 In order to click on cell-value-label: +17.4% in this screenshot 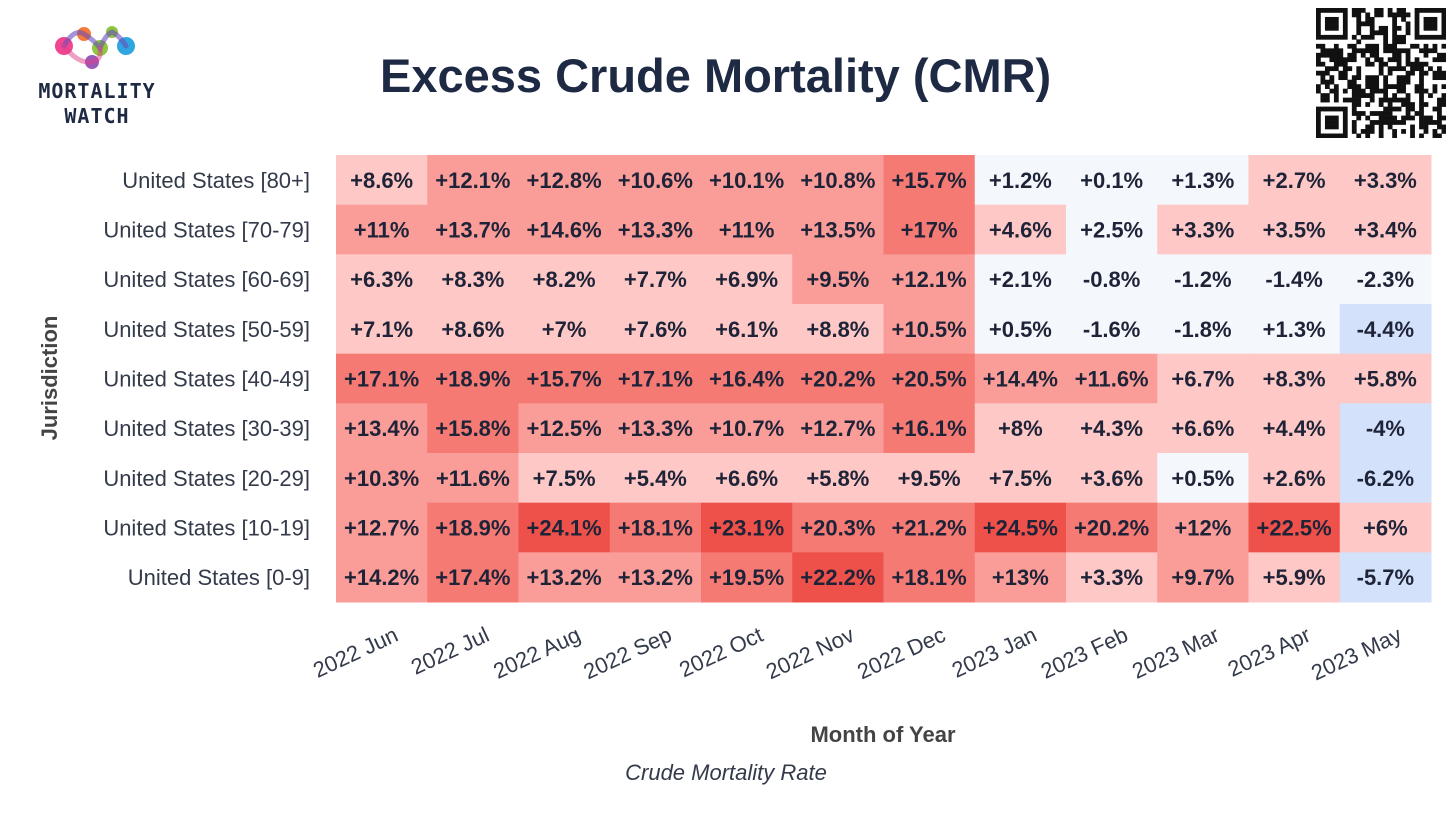, I will do `click(472, 577)`.